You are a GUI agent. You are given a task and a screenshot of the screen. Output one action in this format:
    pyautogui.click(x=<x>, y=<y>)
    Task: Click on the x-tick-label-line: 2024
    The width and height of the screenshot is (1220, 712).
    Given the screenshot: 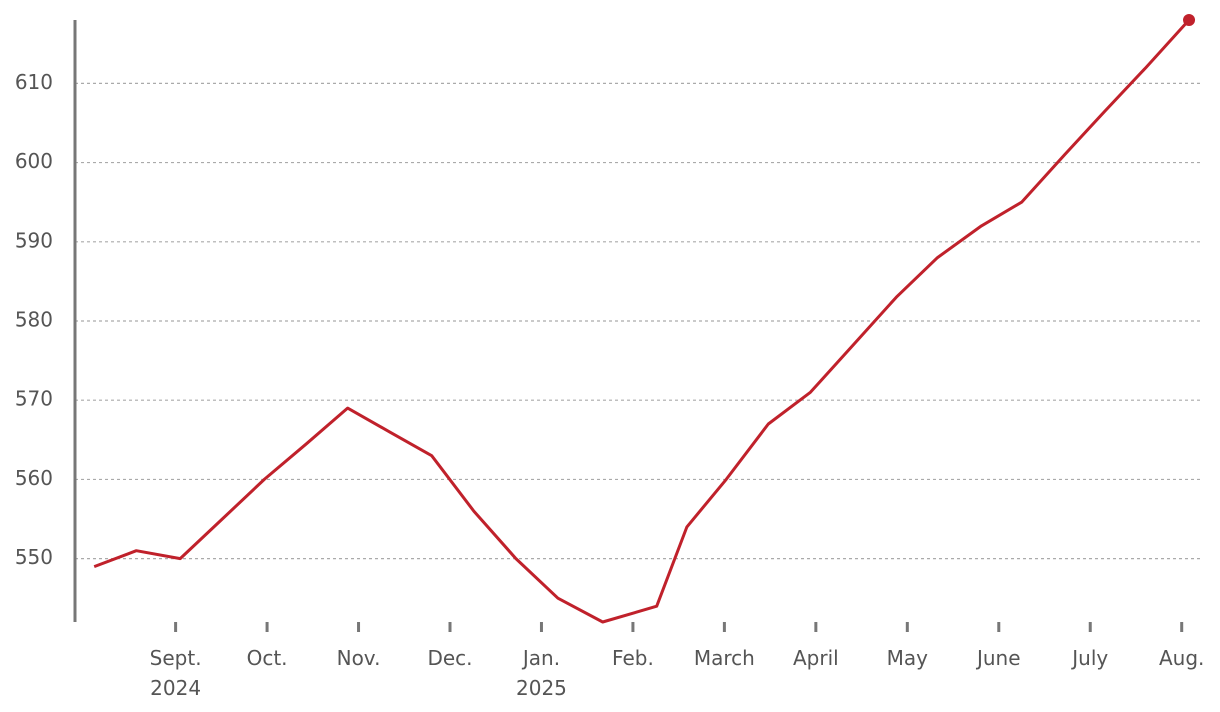 What is the action you would take?
    pyautogui.click(x=175, y=688)
    